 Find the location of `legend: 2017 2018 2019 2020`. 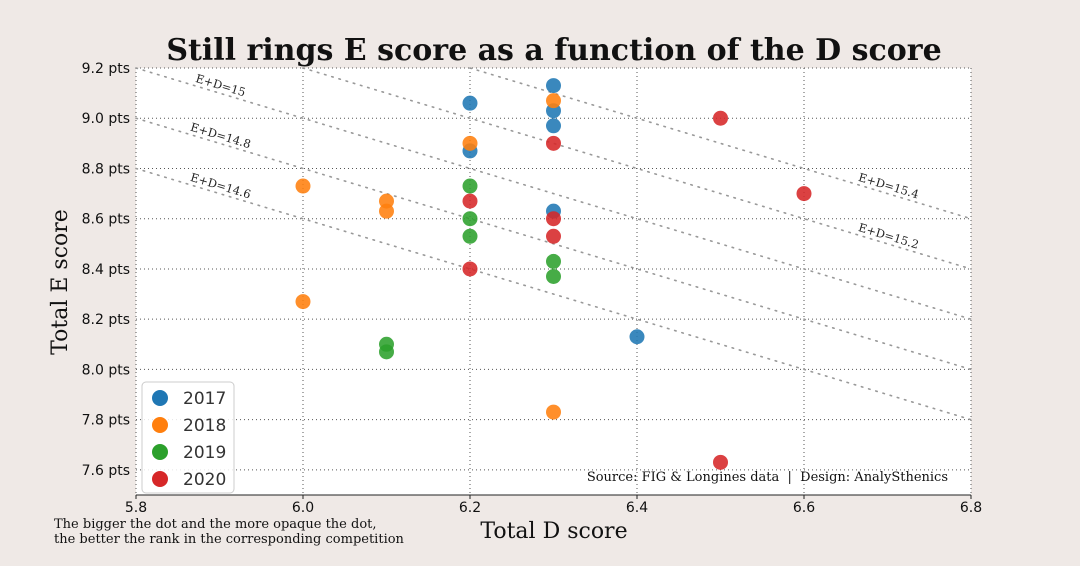

legend: 2017 2018 2019 2020 is located at coordinates (188, 437).